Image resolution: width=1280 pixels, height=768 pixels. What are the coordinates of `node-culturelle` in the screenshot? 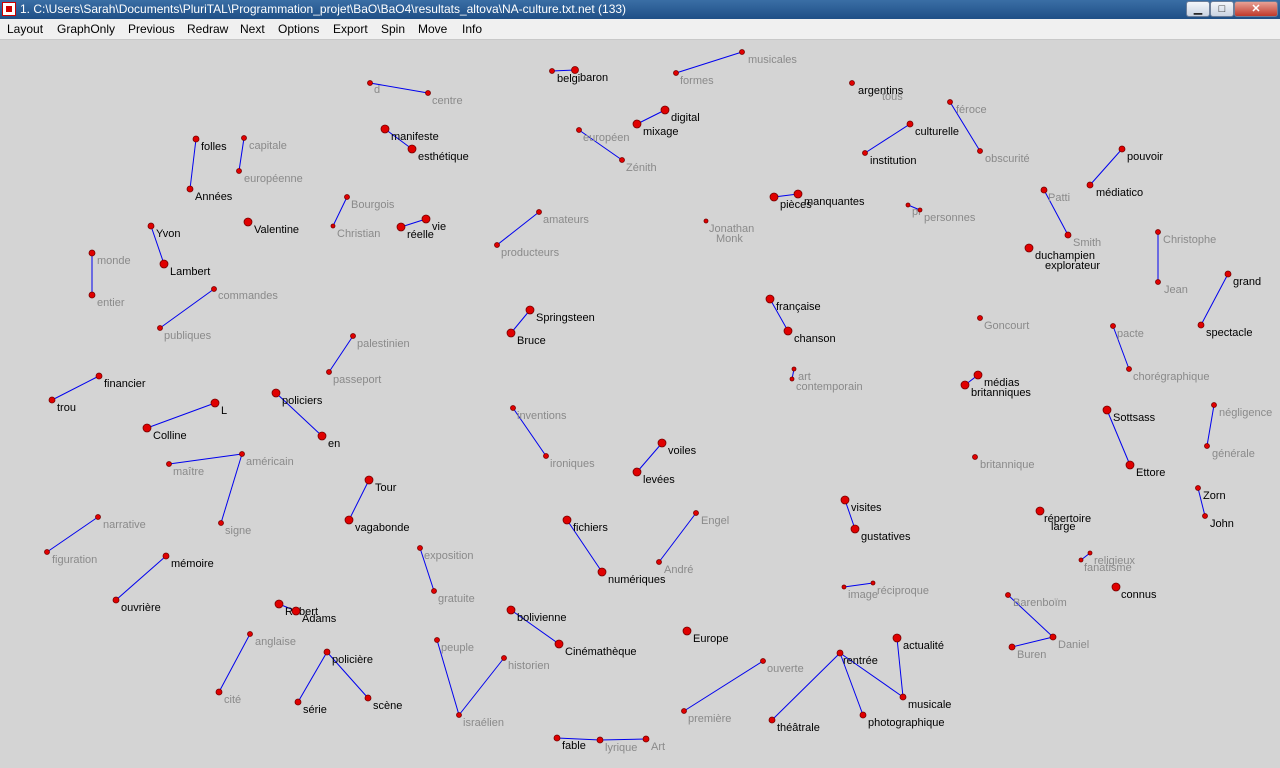 It's located at (910, 124).